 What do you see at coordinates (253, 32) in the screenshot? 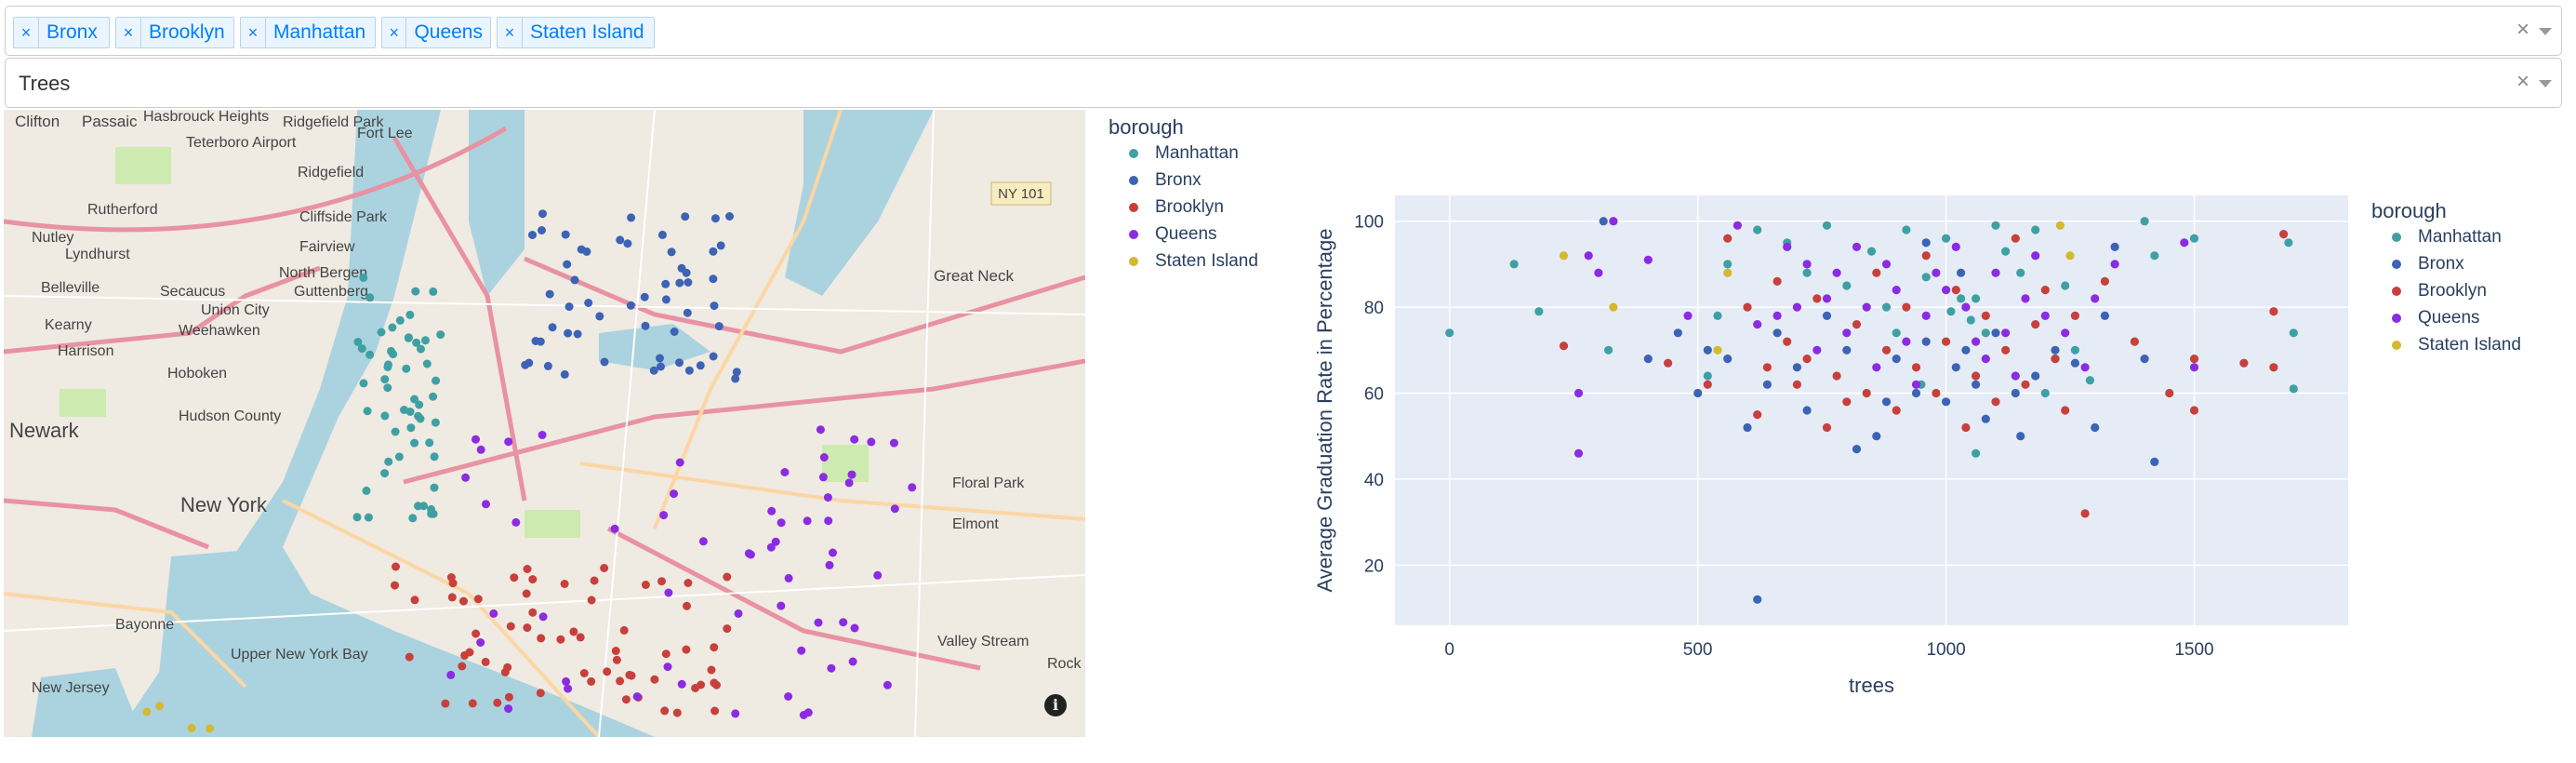
I see `remove-manhattan-icon: ×` at bounding box center [253, 32].